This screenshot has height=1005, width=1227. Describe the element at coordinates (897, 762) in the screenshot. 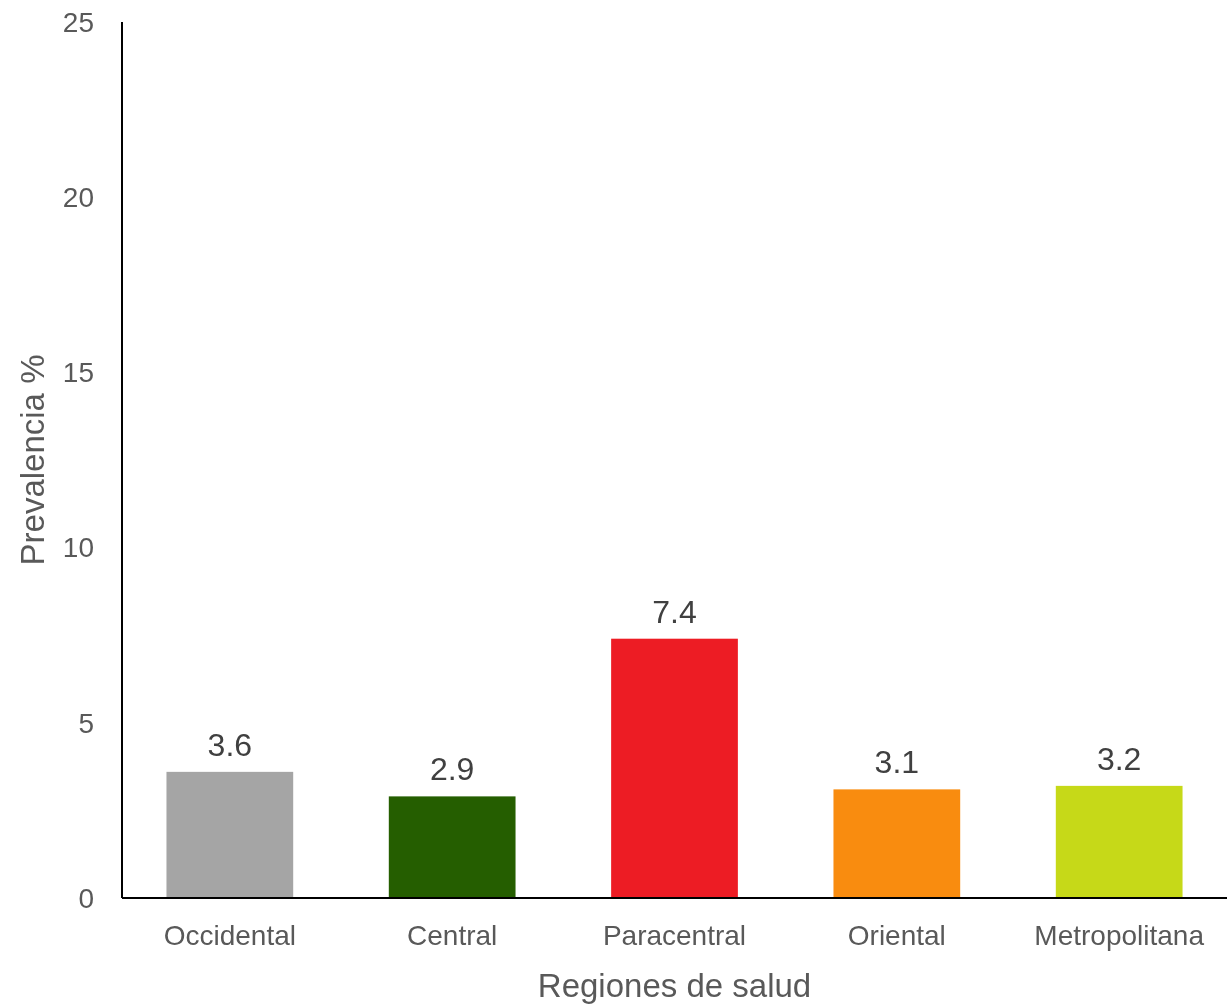

I see `data-label: 3.1` at that location.